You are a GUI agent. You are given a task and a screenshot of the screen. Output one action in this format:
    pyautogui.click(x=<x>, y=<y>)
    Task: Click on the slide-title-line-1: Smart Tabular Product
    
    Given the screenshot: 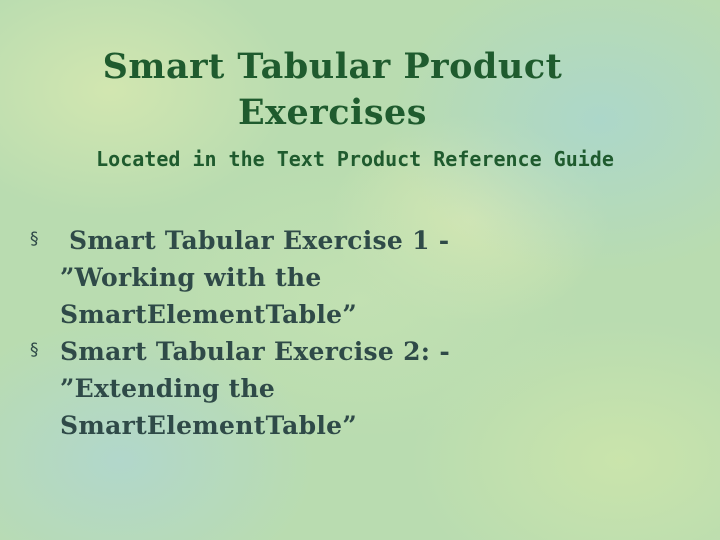 What is the action you would take?
    pyautogui.click(x=332, y=66)
    